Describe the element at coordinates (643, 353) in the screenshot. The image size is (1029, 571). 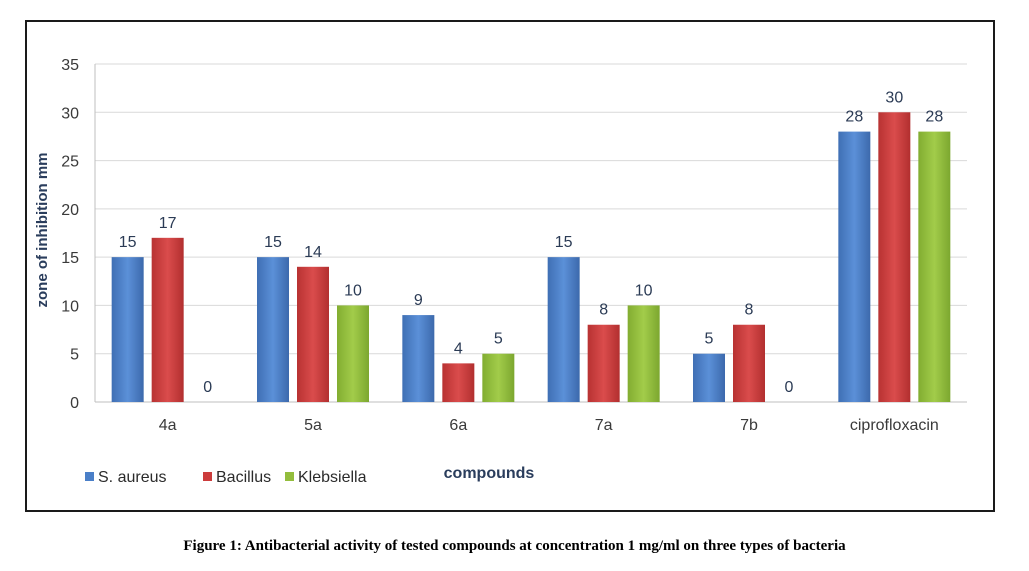
I see `bar-klebsiella-7a` at that location.